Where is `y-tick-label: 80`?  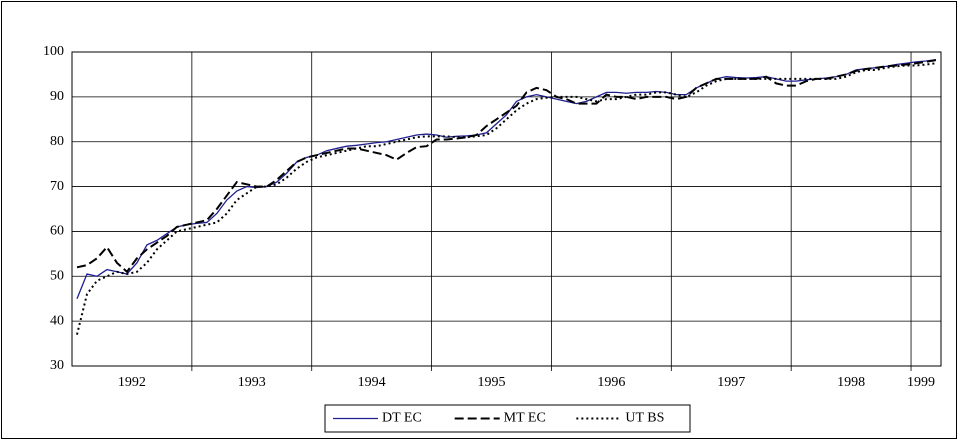
y-tick-label: 80 is located at coordinates (57, 141).